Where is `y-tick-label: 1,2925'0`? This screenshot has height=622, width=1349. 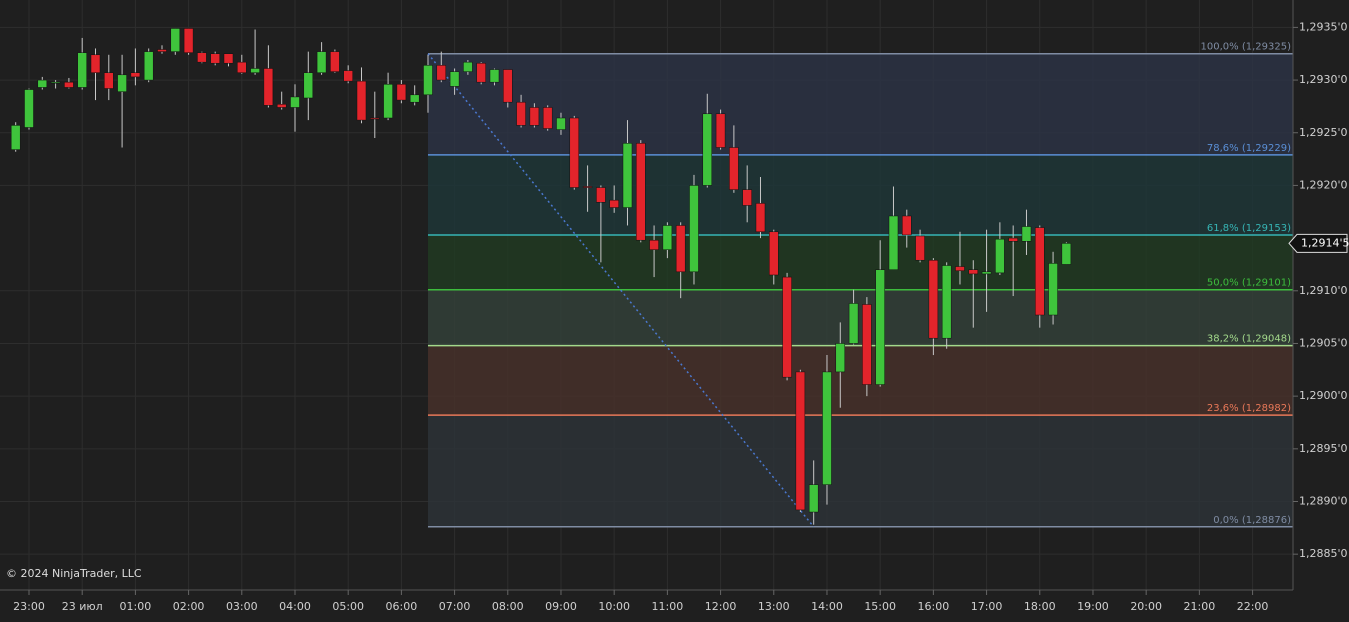 y-tick-label: 1,2925'0 is located at coordinates (1323, 132).